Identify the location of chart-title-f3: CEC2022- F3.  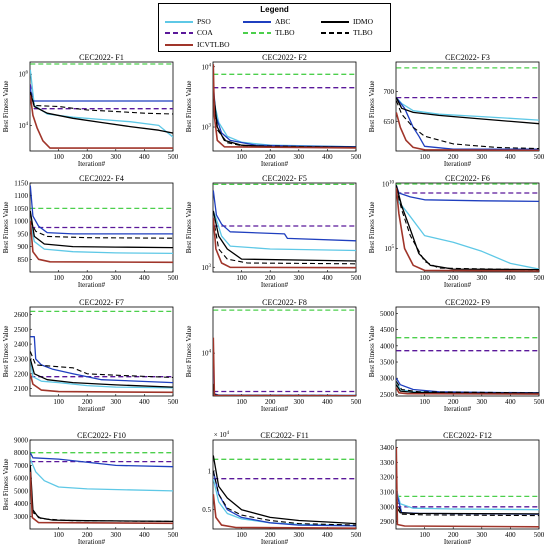
(467, 57).